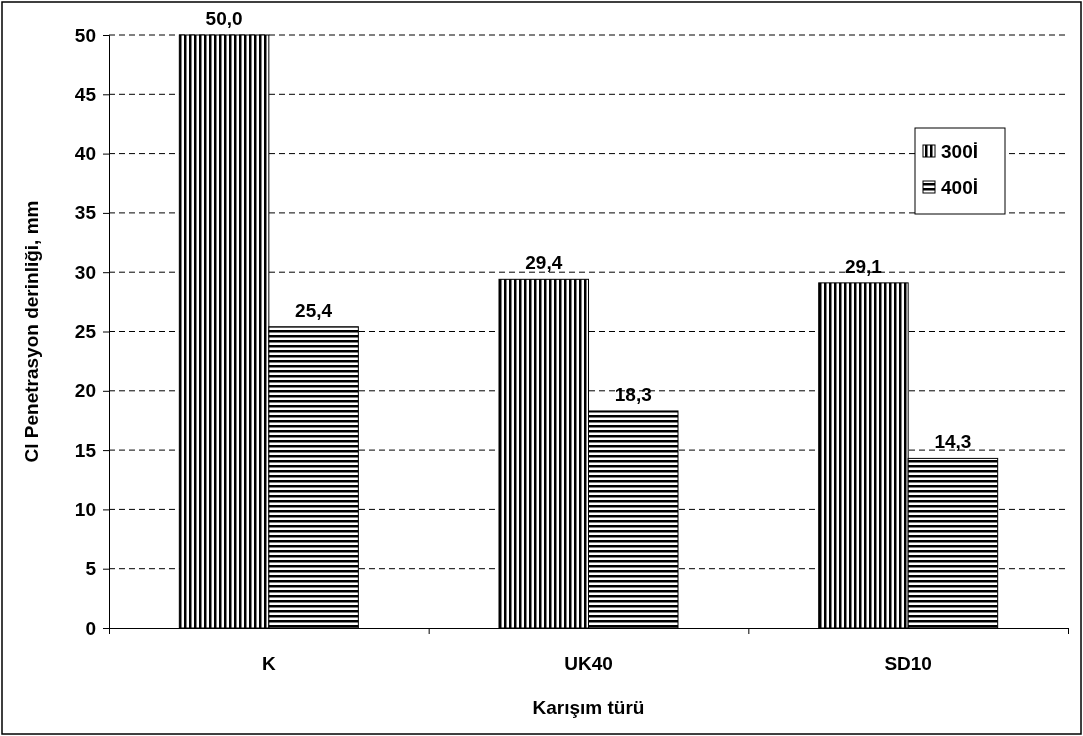  Describe the element at coordinates (224, 18) in the screenshot. I see `data-label: 50,0` at that location.